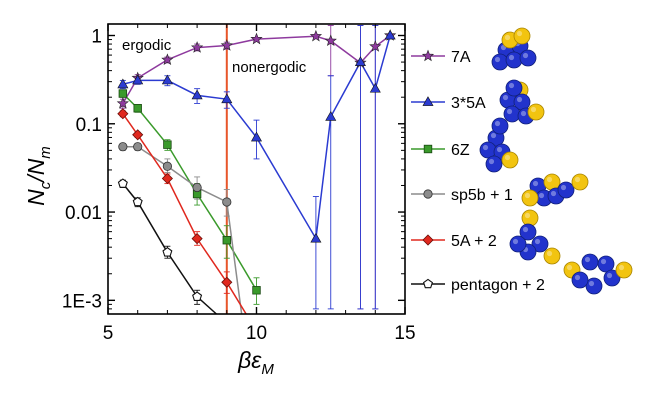  Describe the element at coordinates (108, 333) in the screenshot. I see `x-tick-label-5: 5` at that location.